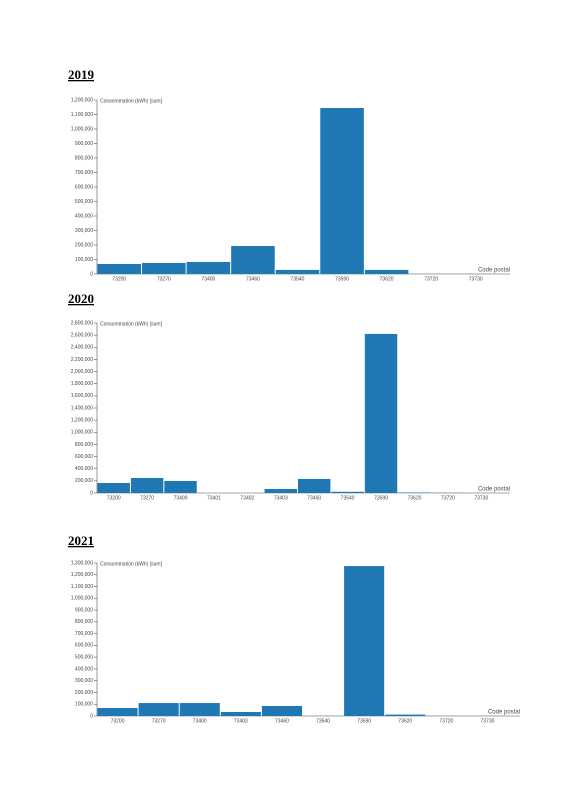 This screenshot has height=800, width=566. What do you see at coordinates (81, 540) in the screenshot?
I see `section-title: 2021` at bounding box center [81, 540].